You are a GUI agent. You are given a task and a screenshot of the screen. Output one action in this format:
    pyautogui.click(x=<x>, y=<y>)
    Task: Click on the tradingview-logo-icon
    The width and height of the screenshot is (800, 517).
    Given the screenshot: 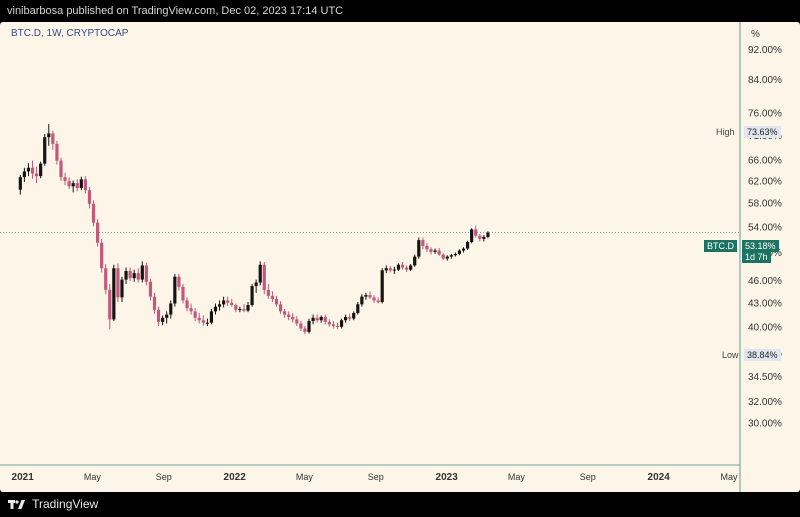 What is the action you would take?
    pyautogui.click(x=16, y=505)
    